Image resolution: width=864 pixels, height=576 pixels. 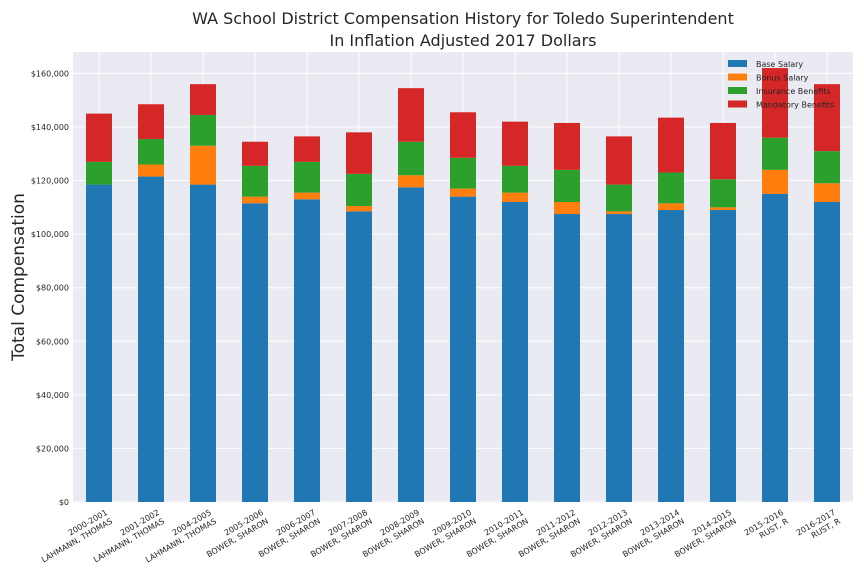 What do you see at coordinates (795, 105) in the screenshot?
I see `legend-label: Mandatory Benefits` at bounding box center [795, 105].